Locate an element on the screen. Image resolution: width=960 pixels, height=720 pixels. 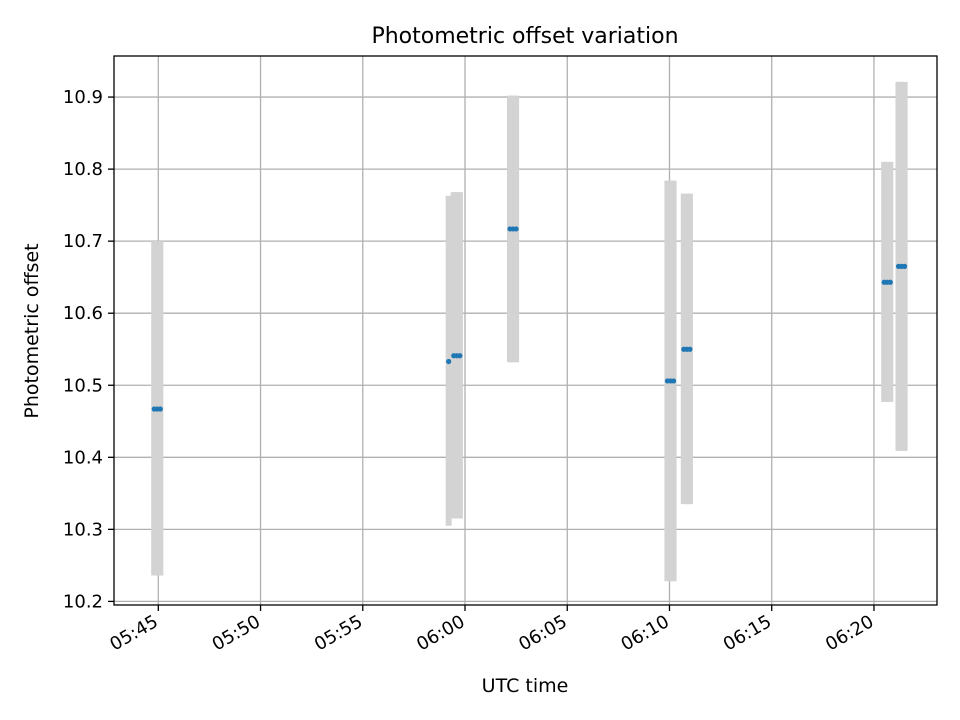
y-tick-label: 10.6 is located at coordinates (83, 313).